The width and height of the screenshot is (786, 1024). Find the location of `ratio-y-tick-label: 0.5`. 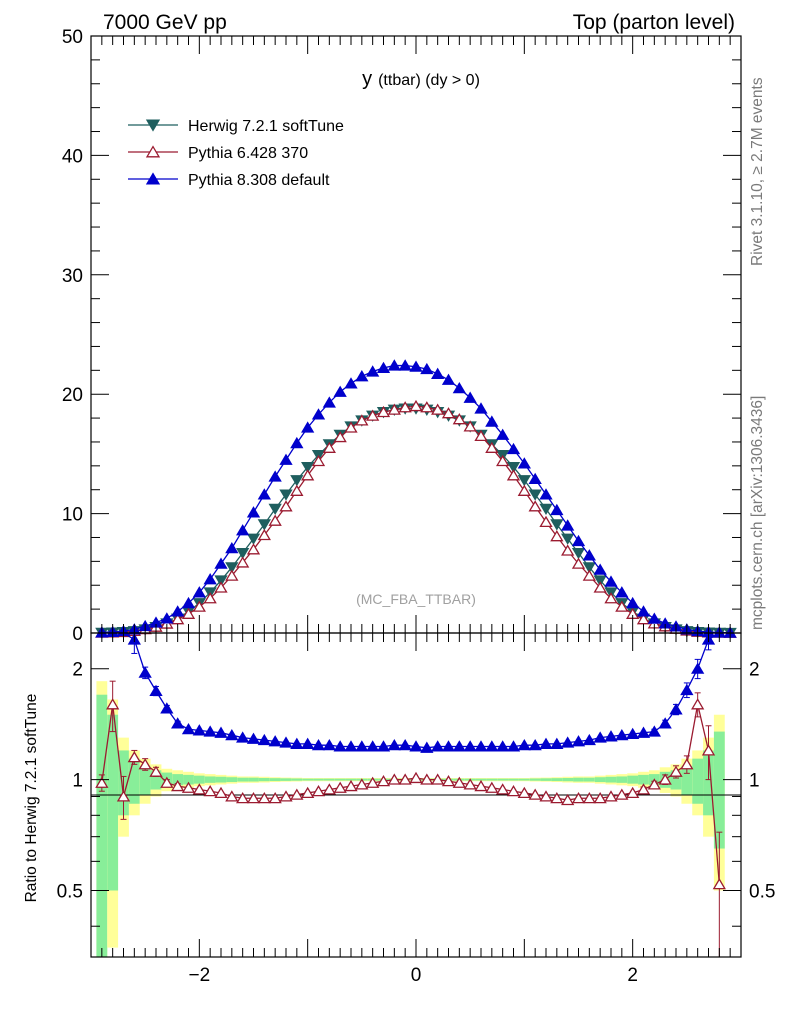

ratio-y-tick-label: 0.5 is located at coordinates (70, 892).